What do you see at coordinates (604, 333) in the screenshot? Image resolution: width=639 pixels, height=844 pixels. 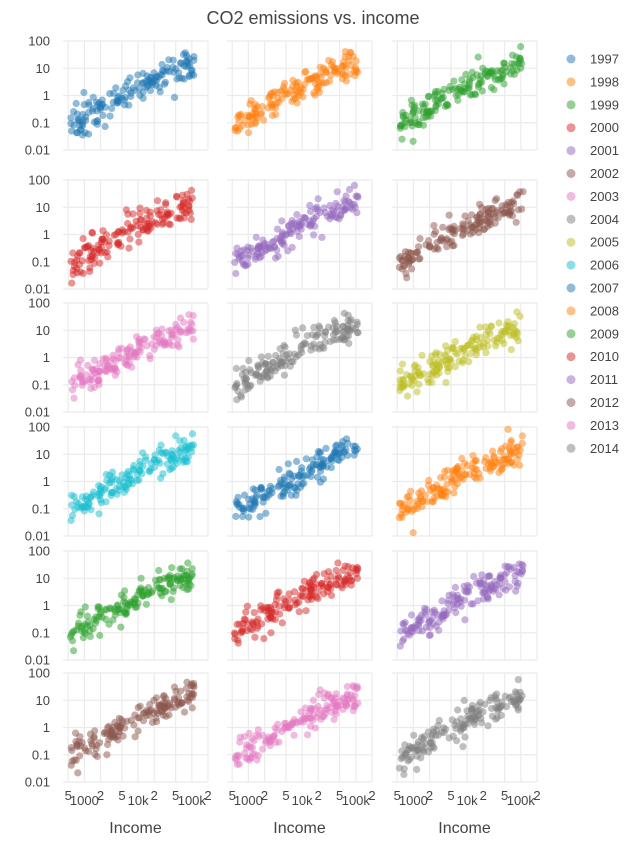 I see `legend-label: 2009` at bounding box center [604, 333].